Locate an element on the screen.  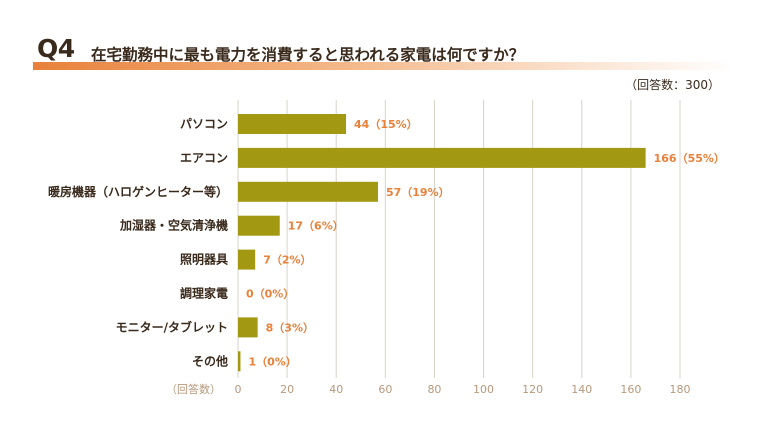
category-label-2: 暖房機器（ハロゲンヒーター等） is located at coordinates (138, 191).